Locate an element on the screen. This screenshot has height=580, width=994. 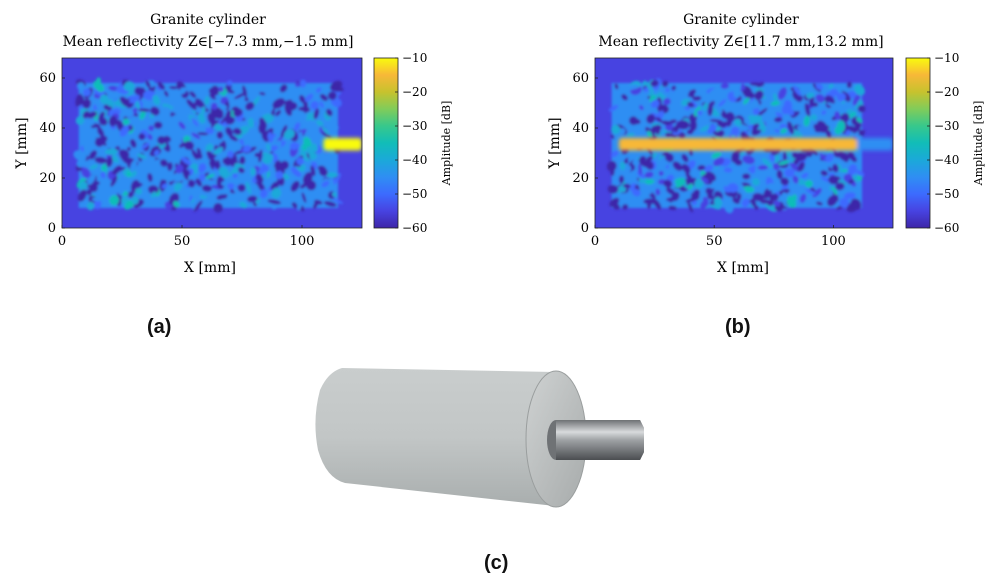
caption-c: (c) is located at coordinates (496, 563).